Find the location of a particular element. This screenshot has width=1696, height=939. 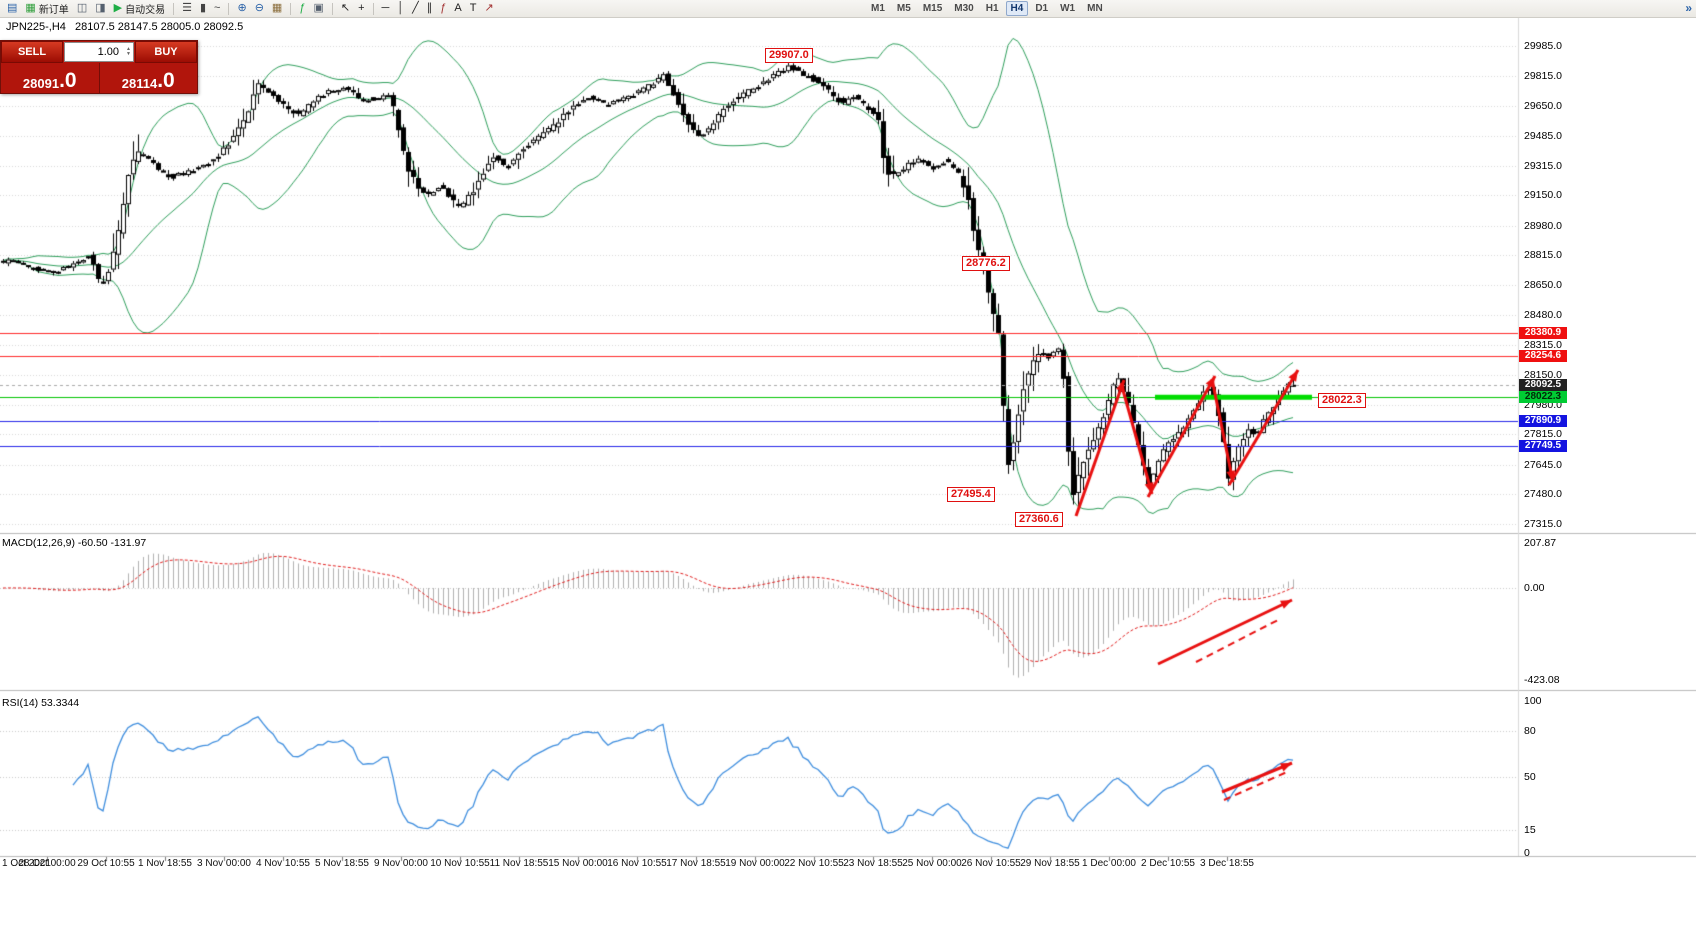

macd-label: MACD(12,26,9) -60.50 -131.97 is located at coordinates (74, 543).